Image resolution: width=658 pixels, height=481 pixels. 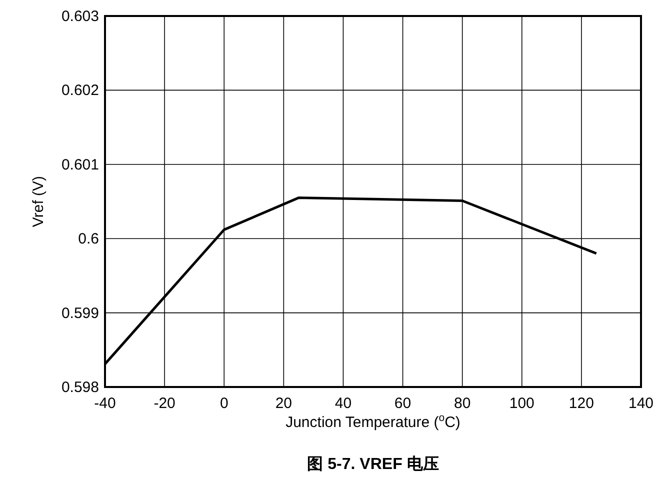 I want to click on y-tick-label: 0.601, so click(x=80, y=165).